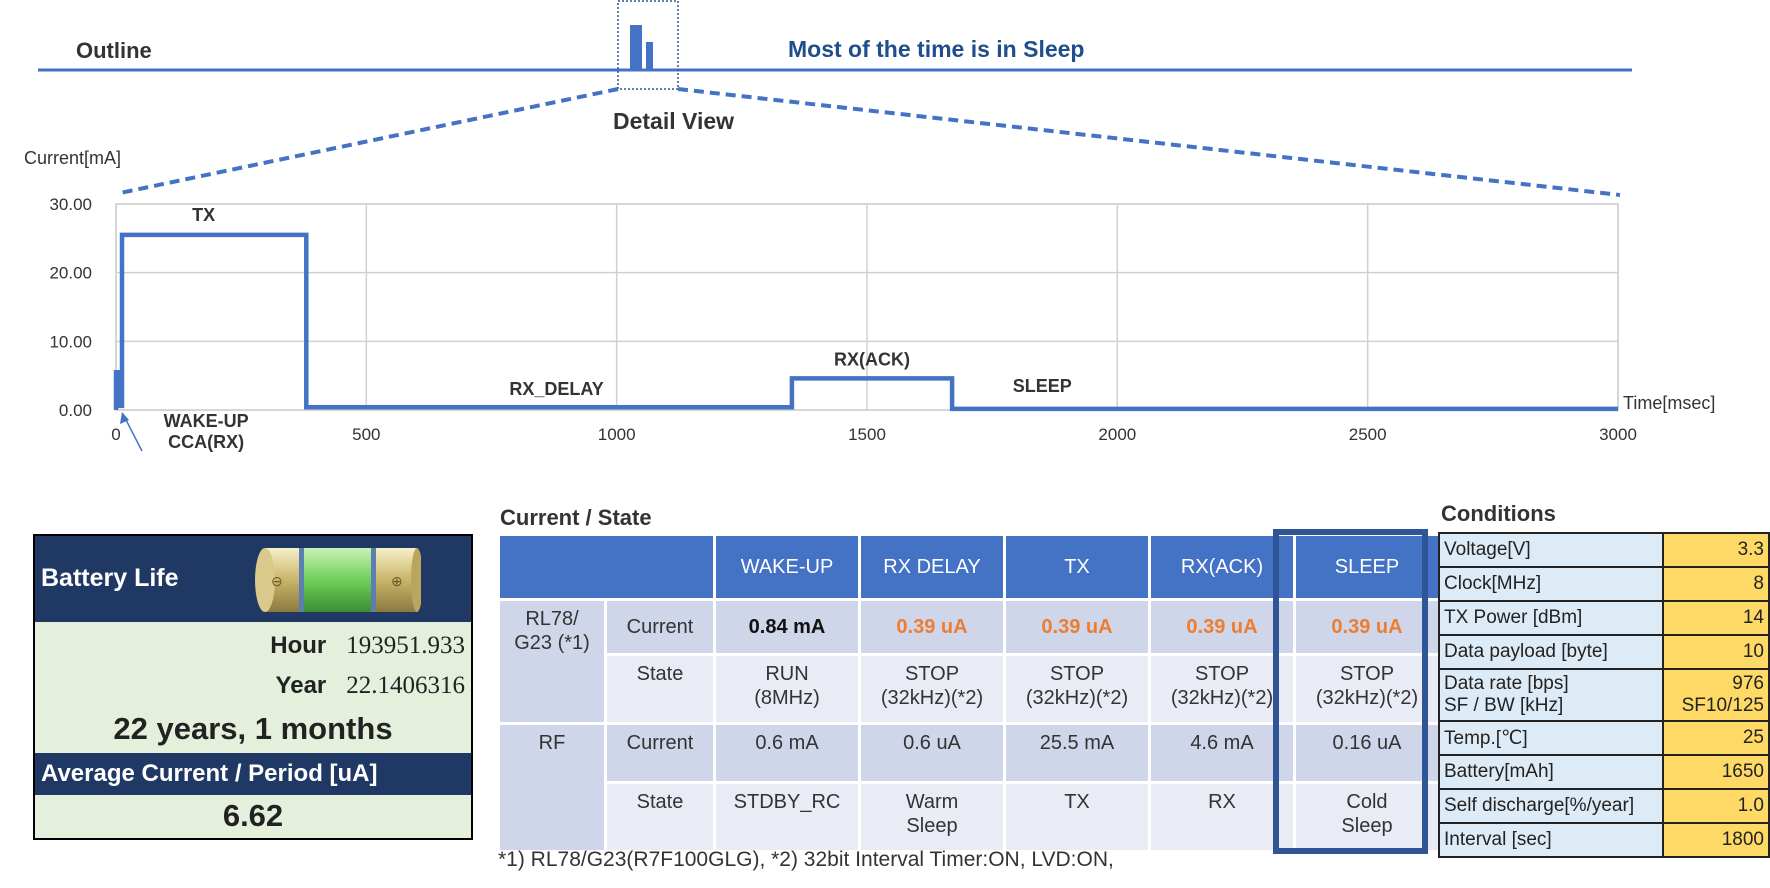 This screenshot has width=1770, height=888. Describe the element at coordinates (1222, 753) in the screenshot. I see `rf-current-rx-ack: 4.6 mA` at that location.